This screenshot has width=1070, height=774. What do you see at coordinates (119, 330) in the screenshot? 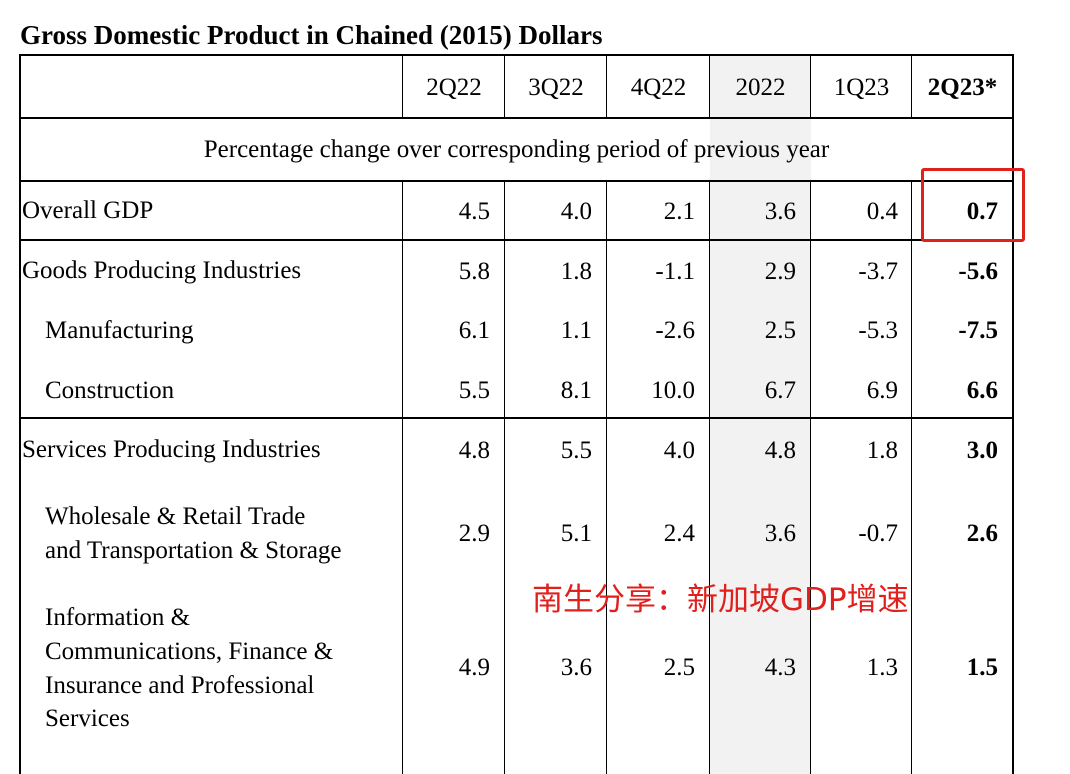
I see `row-label: Manufacturing` at bounding box center [119, 330].